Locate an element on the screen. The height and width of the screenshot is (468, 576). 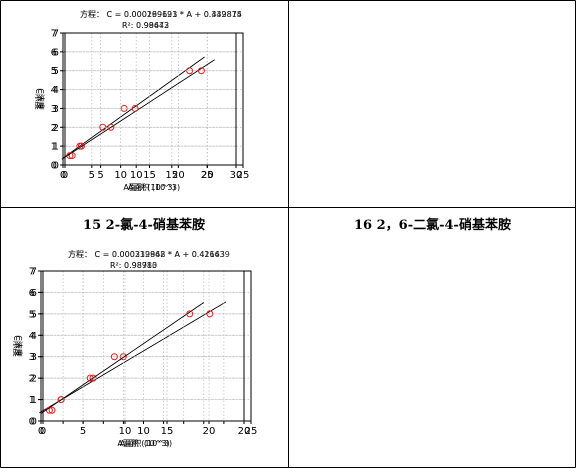
equation-text: 方程： C = 0.000199121 * A + 0.342874 is located at coordinates (161, 14).